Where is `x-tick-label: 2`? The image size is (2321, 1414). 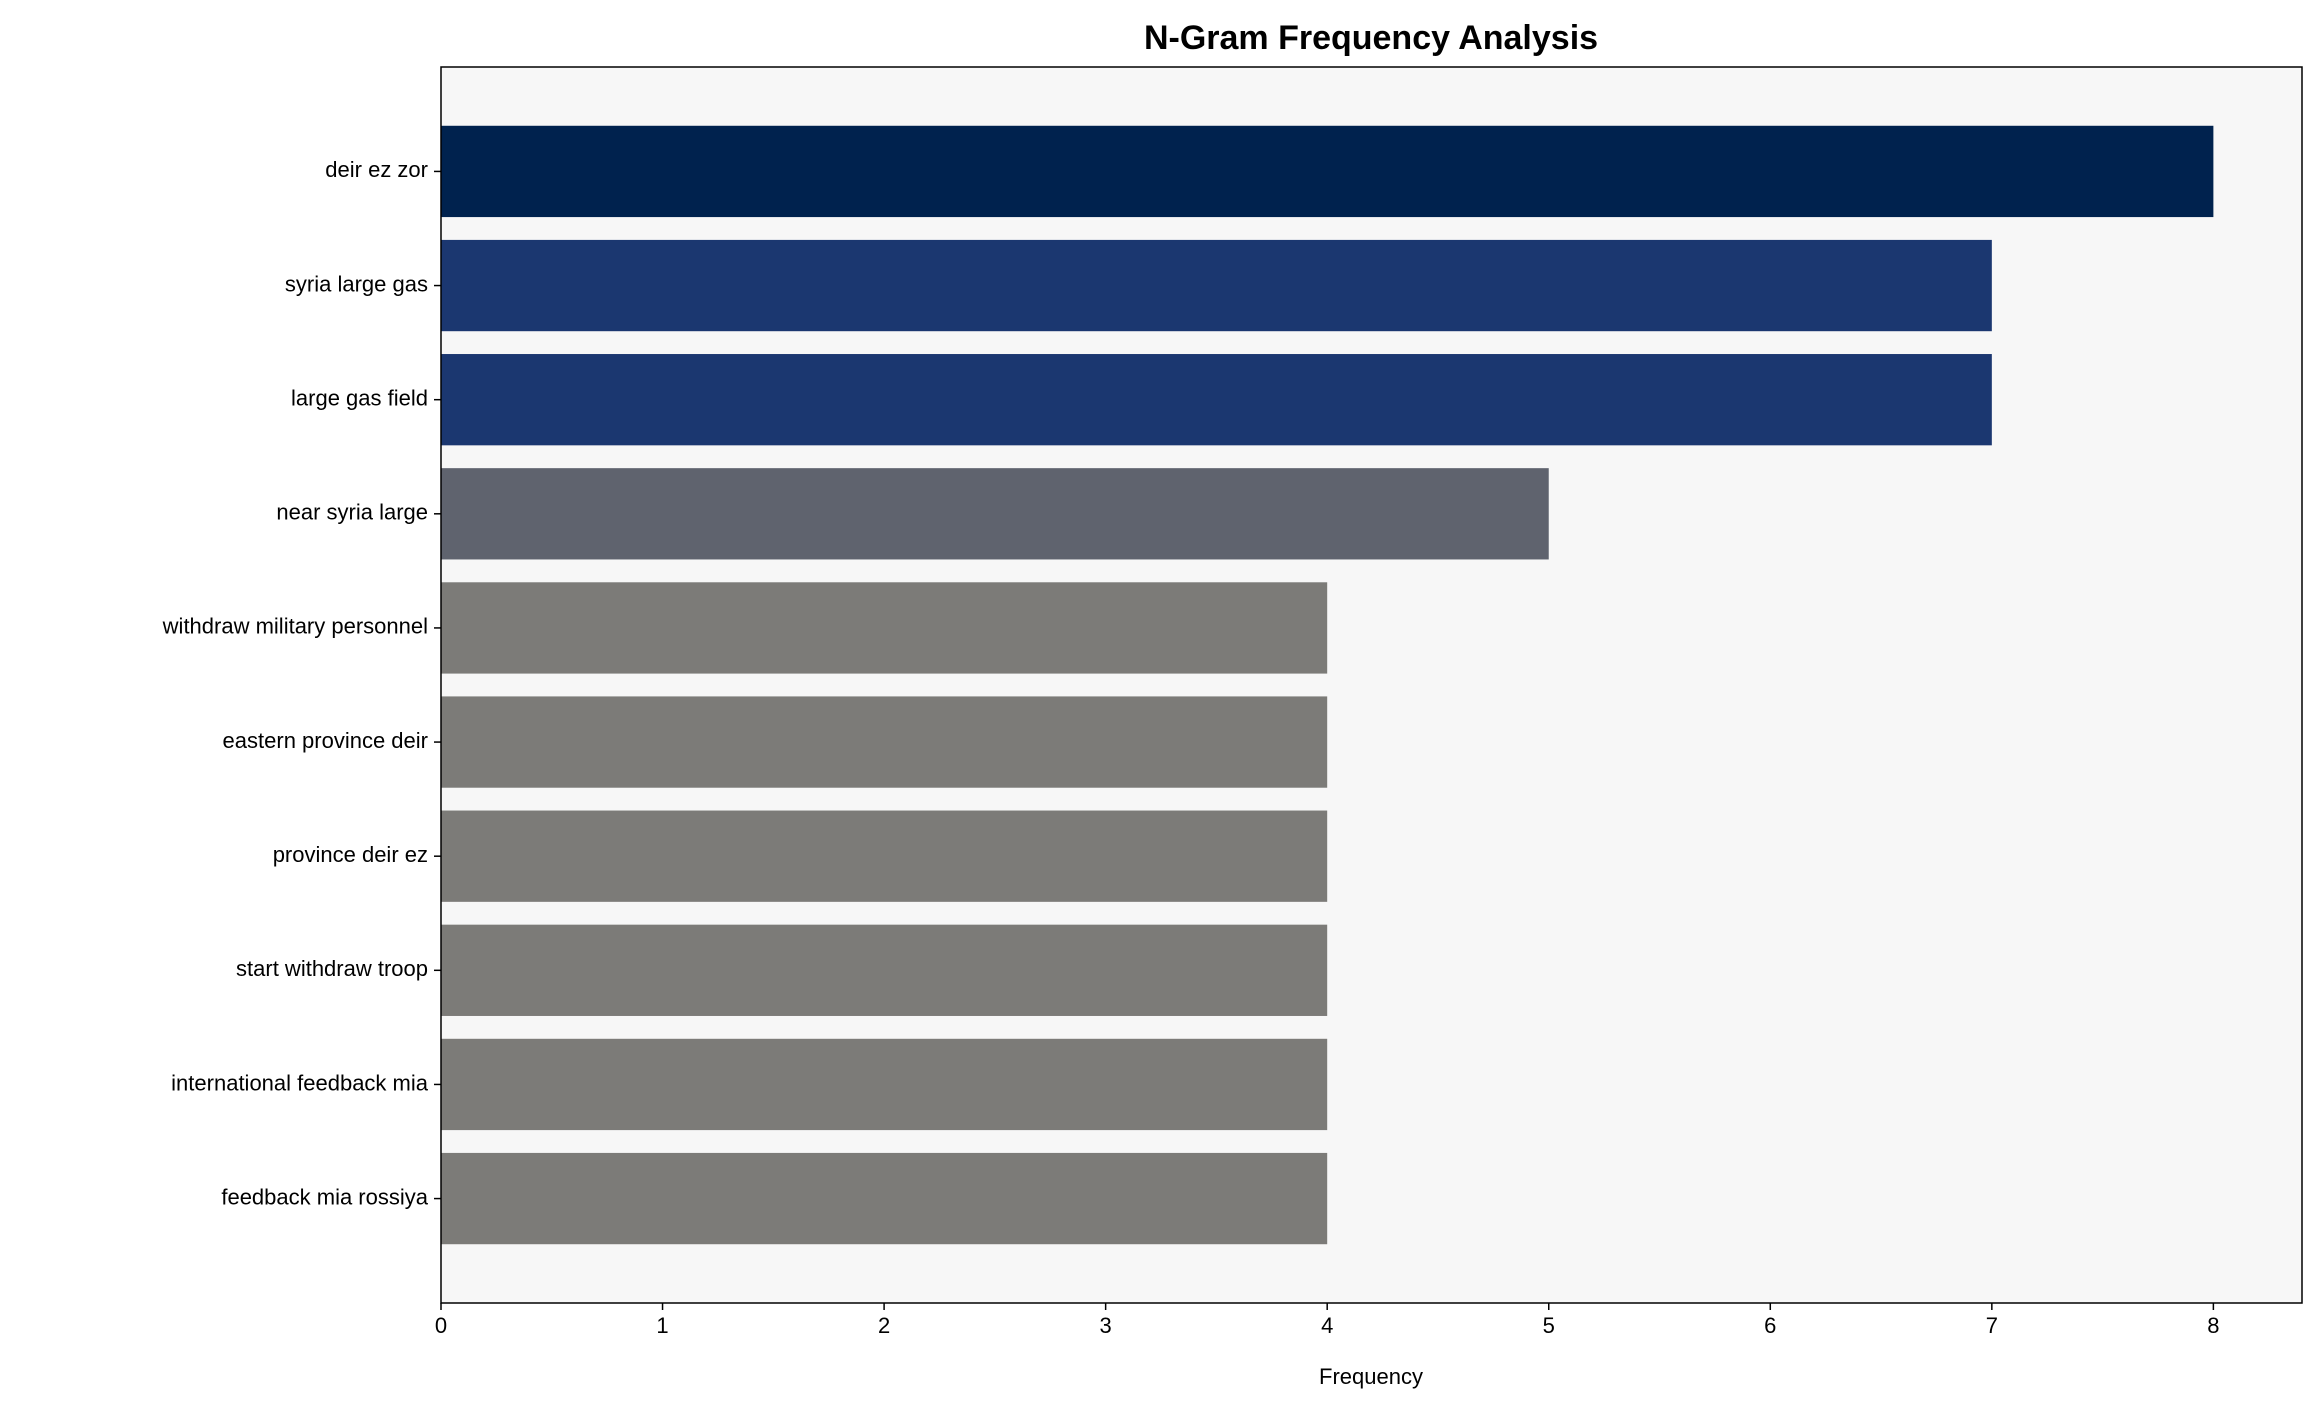
x-tick-label: 2 is located at coordinates (884, 1325).